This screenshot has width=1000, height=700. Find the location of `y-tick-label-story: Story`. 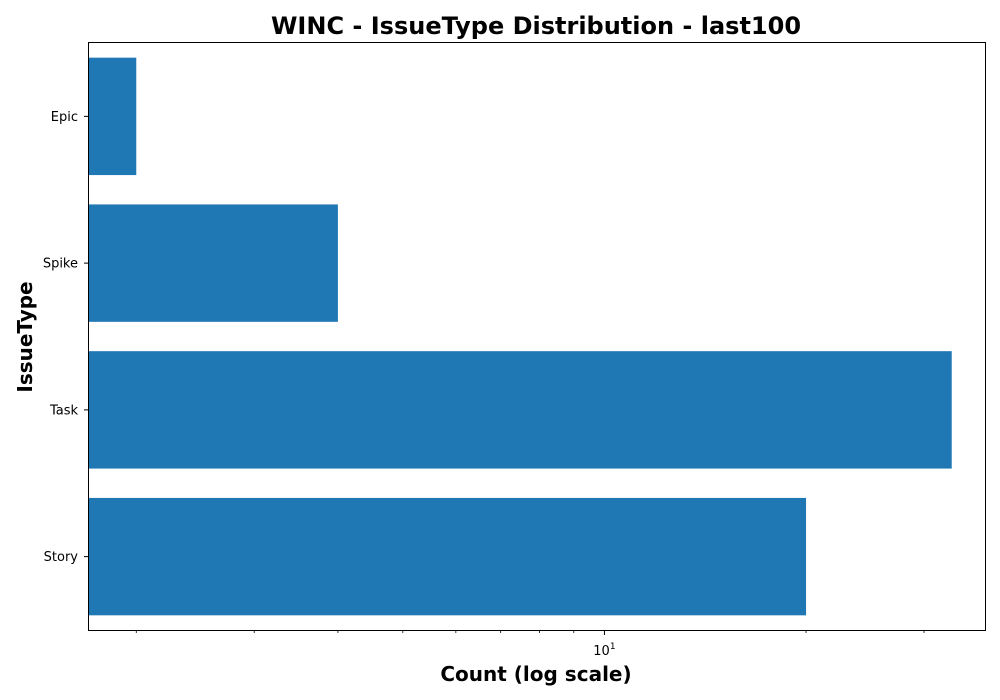

y-tick-label-story: Story is located at coordinates (61, 557).